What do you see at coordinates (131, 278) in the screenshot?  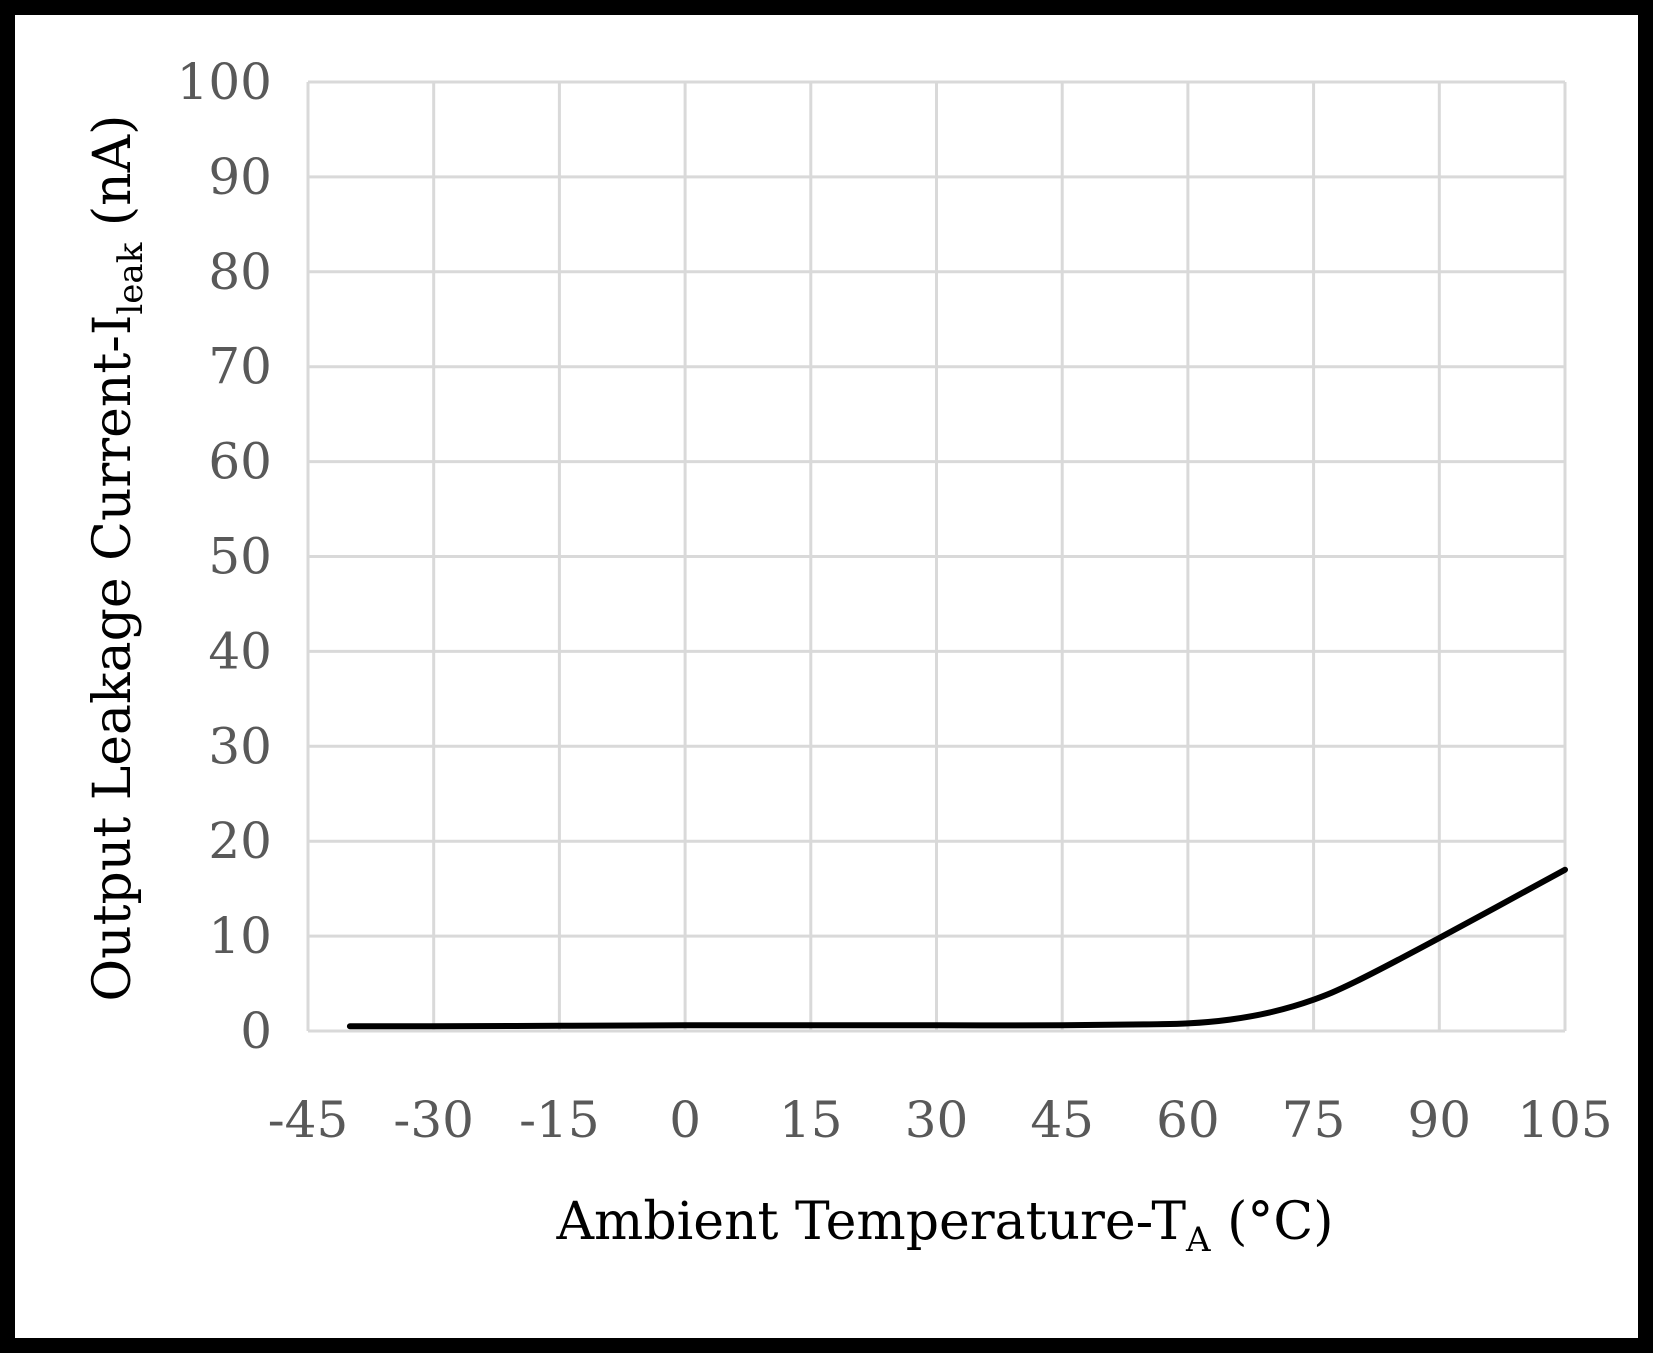 I see `y-axis-title-subscript: leak` at bounding box center [131, 278].